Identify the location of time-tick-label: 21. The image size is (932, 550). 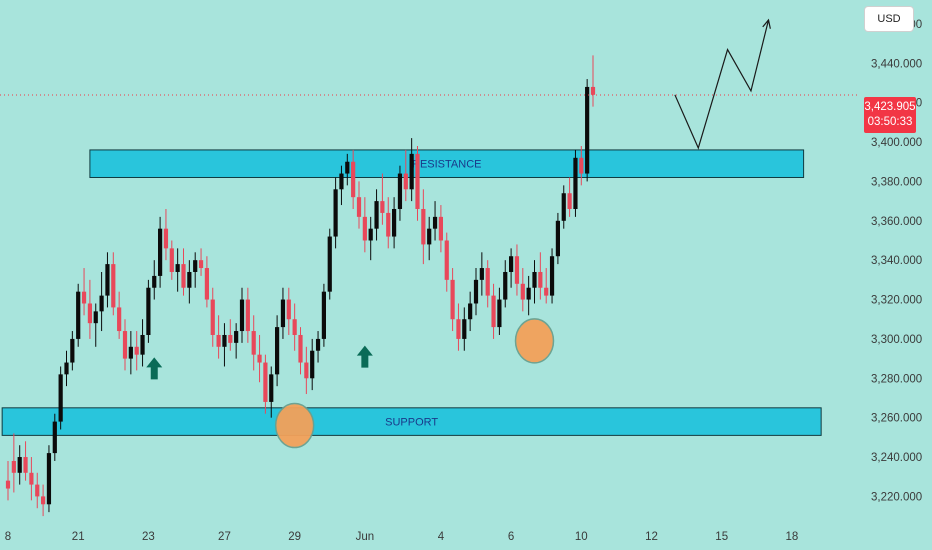
(78, 537).